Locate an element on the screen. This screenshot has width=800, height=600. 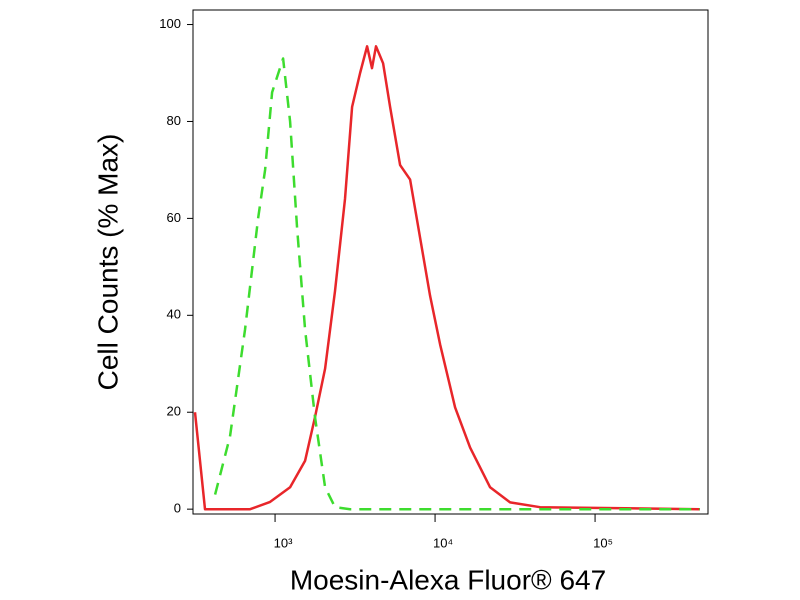
y-axis-label: Cell Counts (% Max) is located at coordinates (107, 262).